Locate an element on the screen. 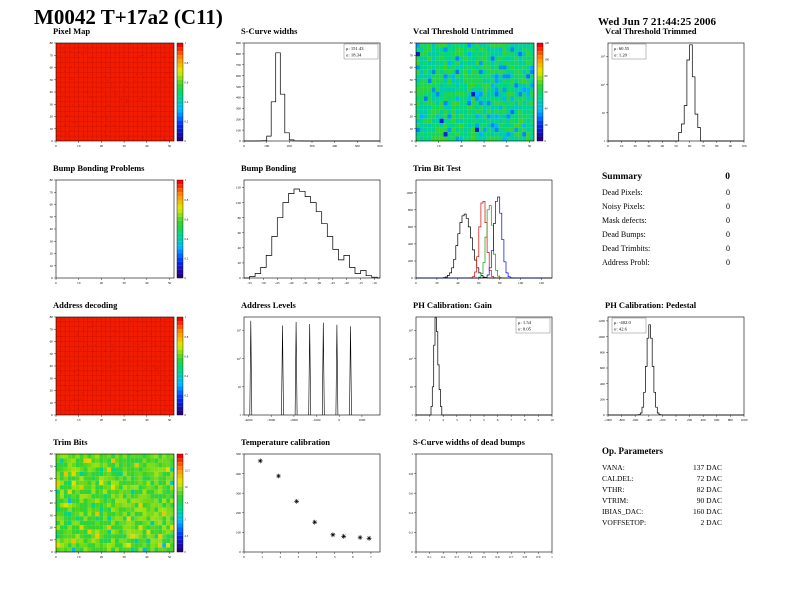 Image resolution: width=792 pixels, height=612 pixels. svg-text: 0.4 is located at coordinates (187, 239).